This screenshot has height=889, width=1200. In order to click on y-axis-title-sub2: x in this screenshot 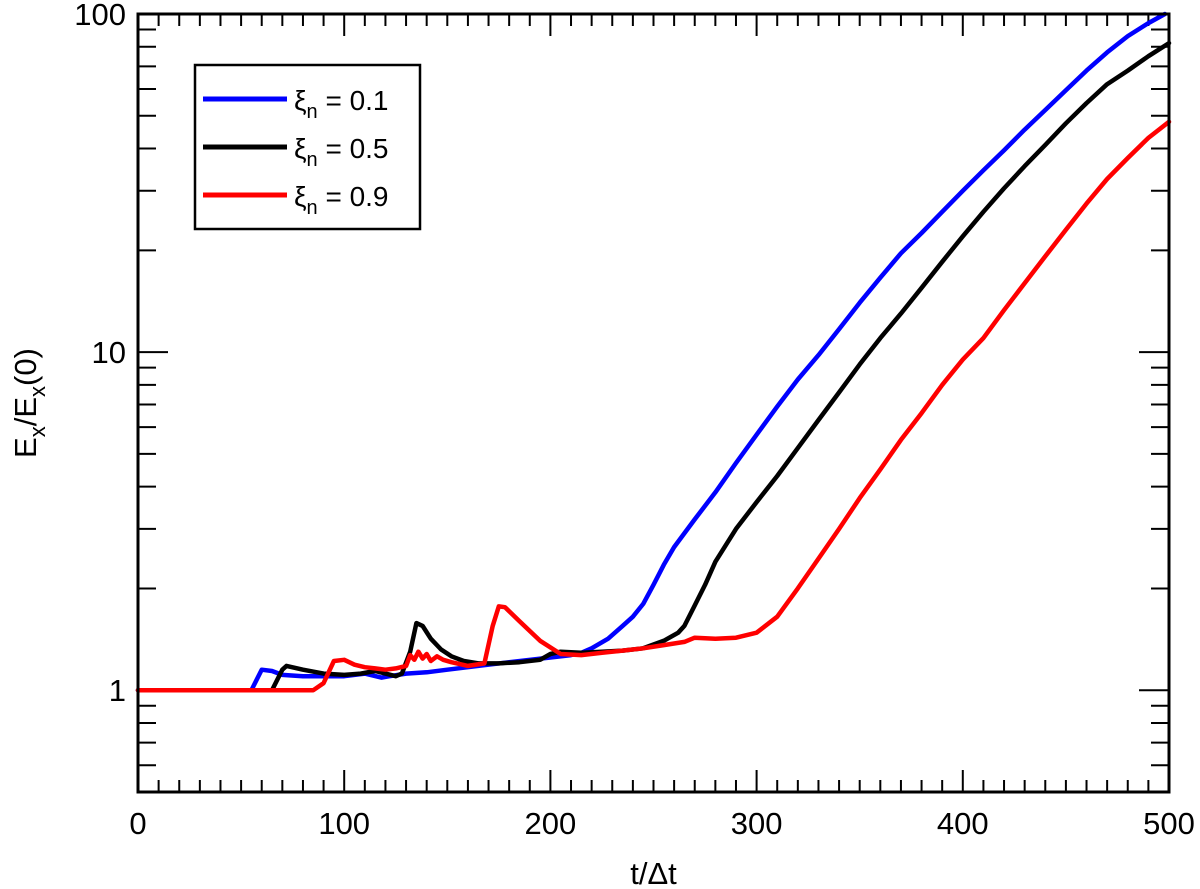, I will do `click(37, 391)`.